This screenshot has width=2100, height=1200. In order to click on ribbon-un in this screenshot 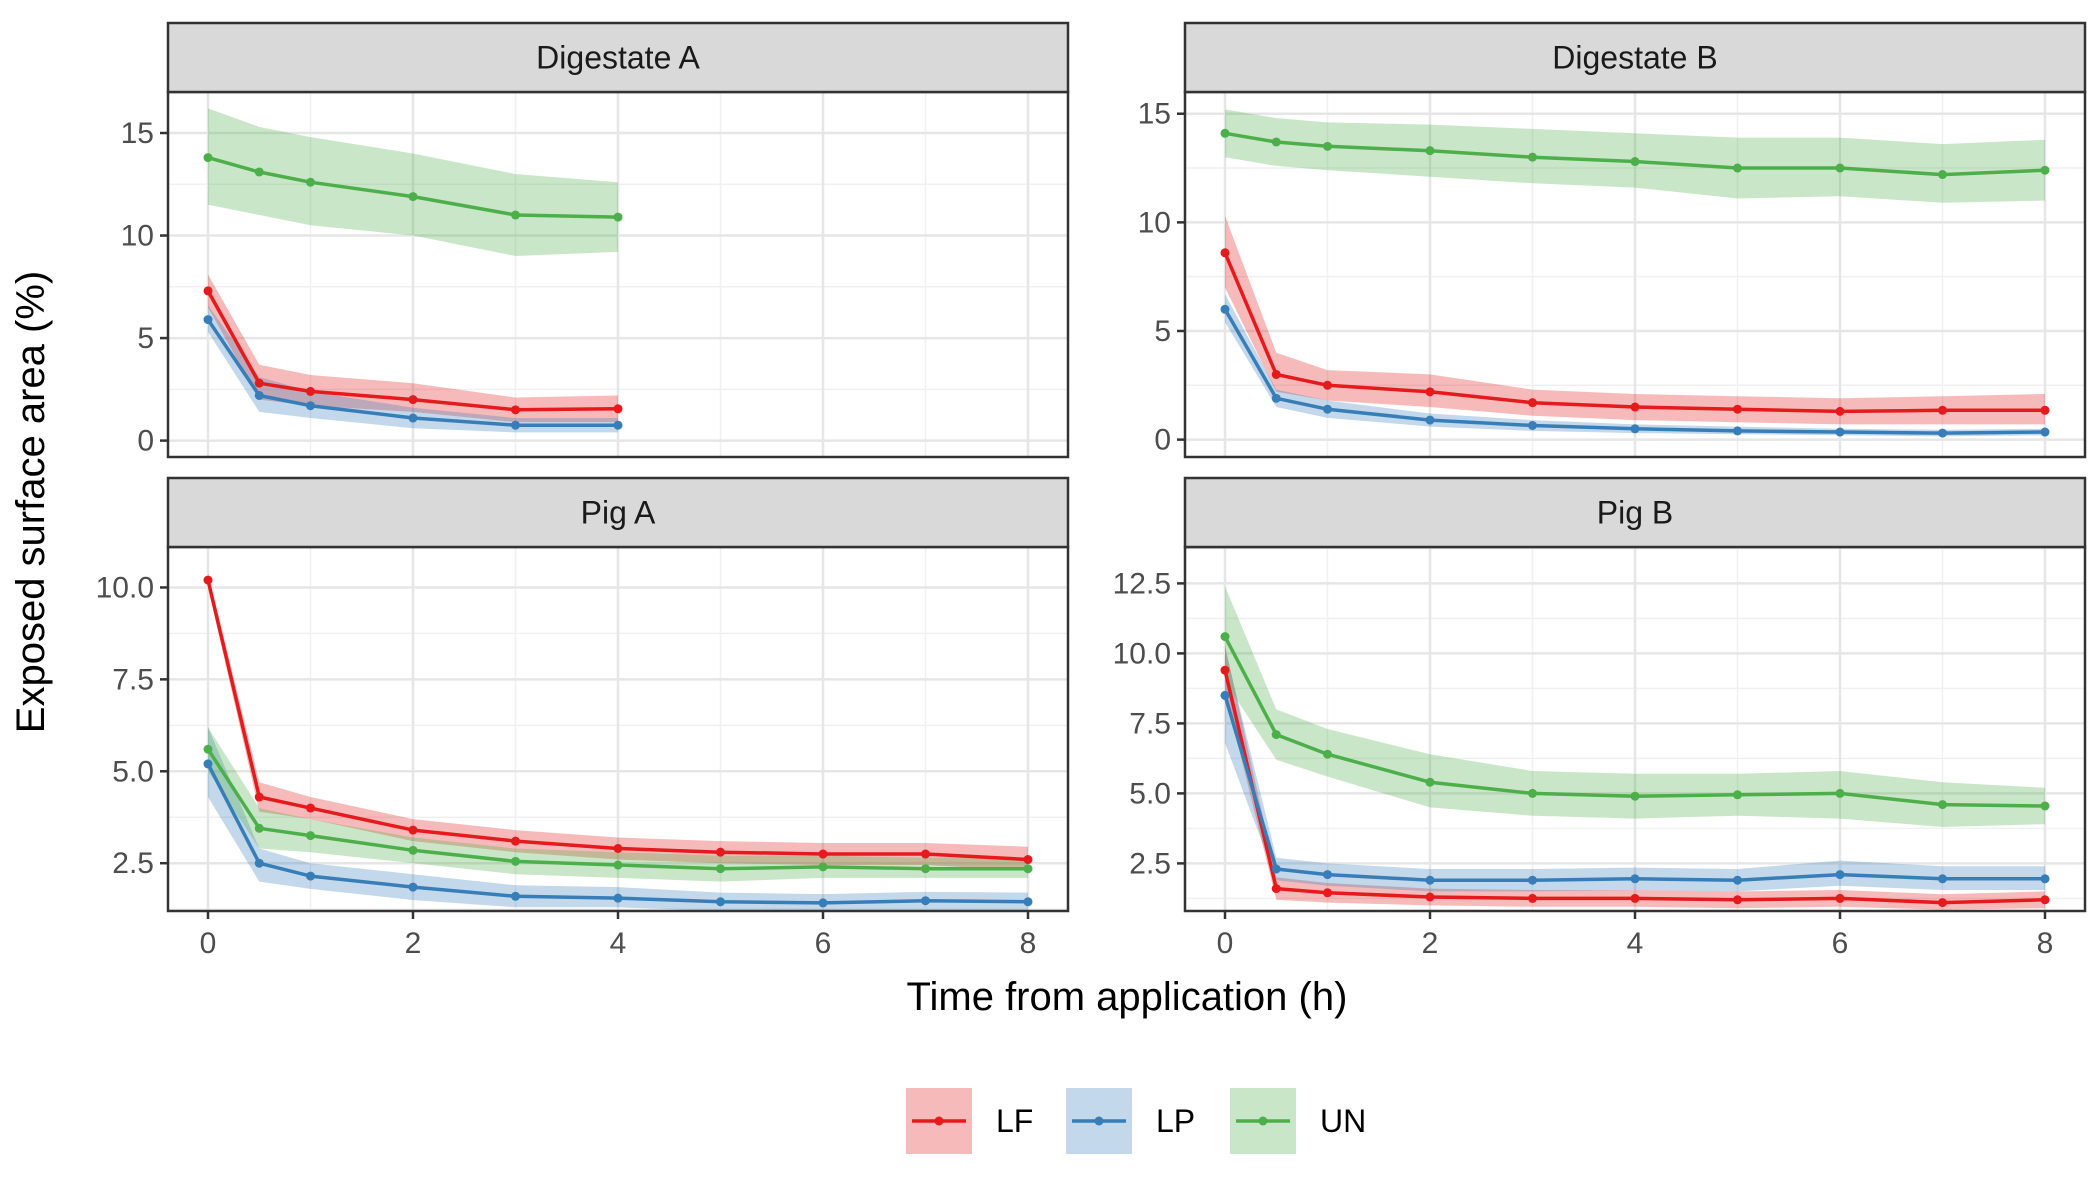, I will do `click(618, 804)`.